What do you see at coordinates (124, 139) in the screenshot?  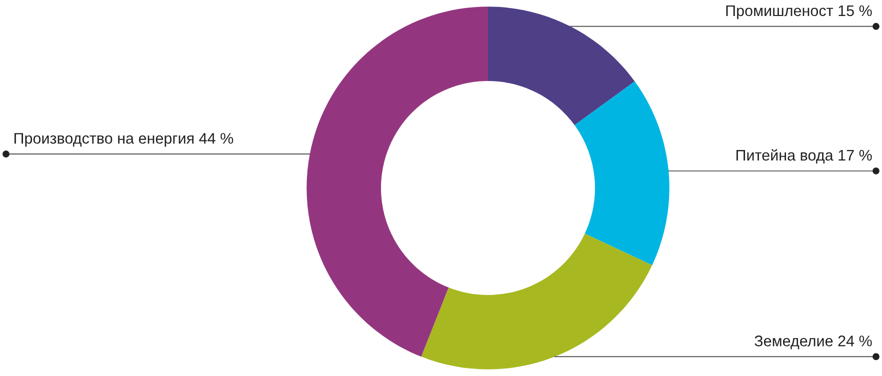 I see `slice-label: Производство на енергия 44 %` at bounding box center [124, 139].